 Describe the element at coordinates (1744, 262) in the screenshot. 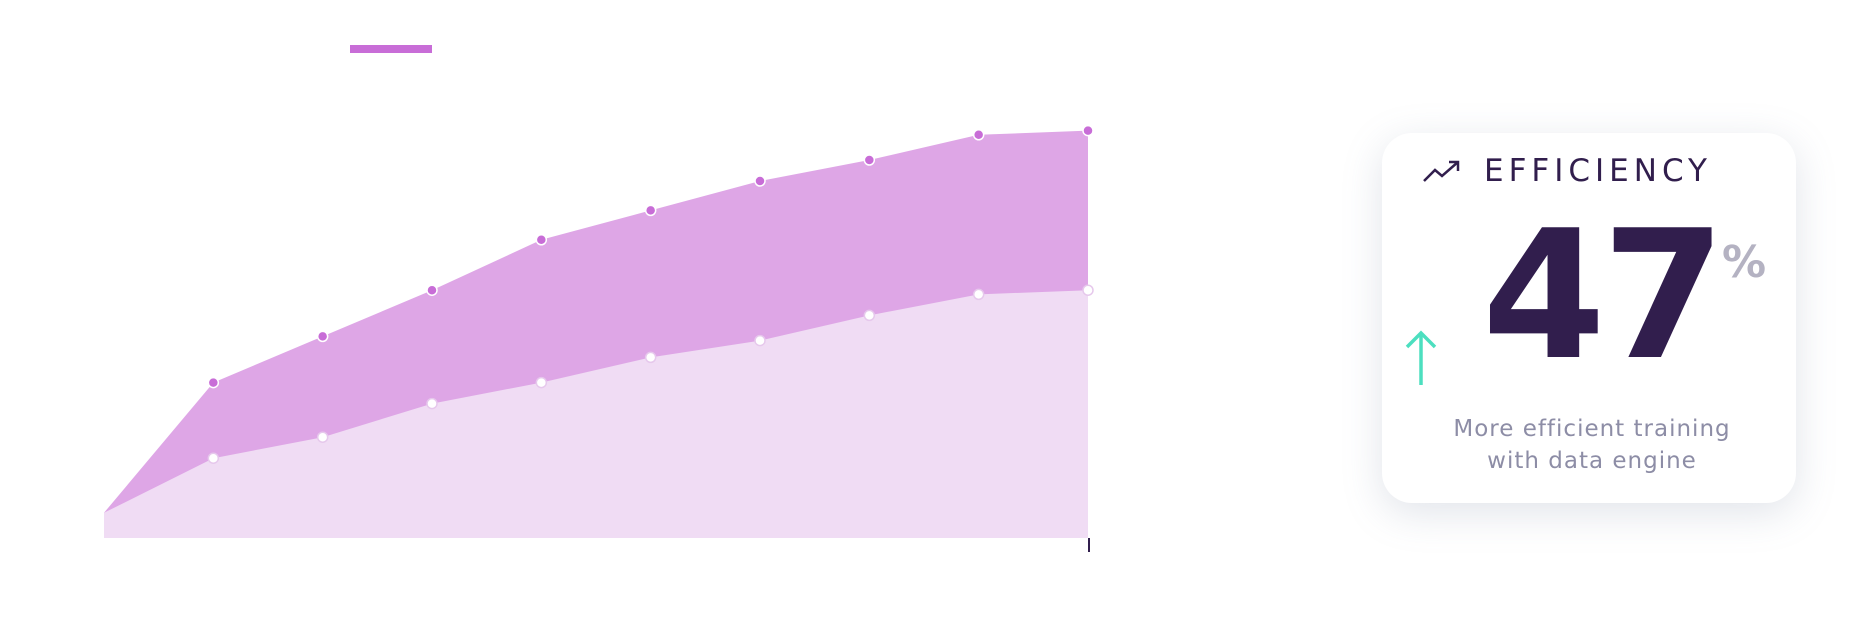

I see `stat-unit: %` at that location.